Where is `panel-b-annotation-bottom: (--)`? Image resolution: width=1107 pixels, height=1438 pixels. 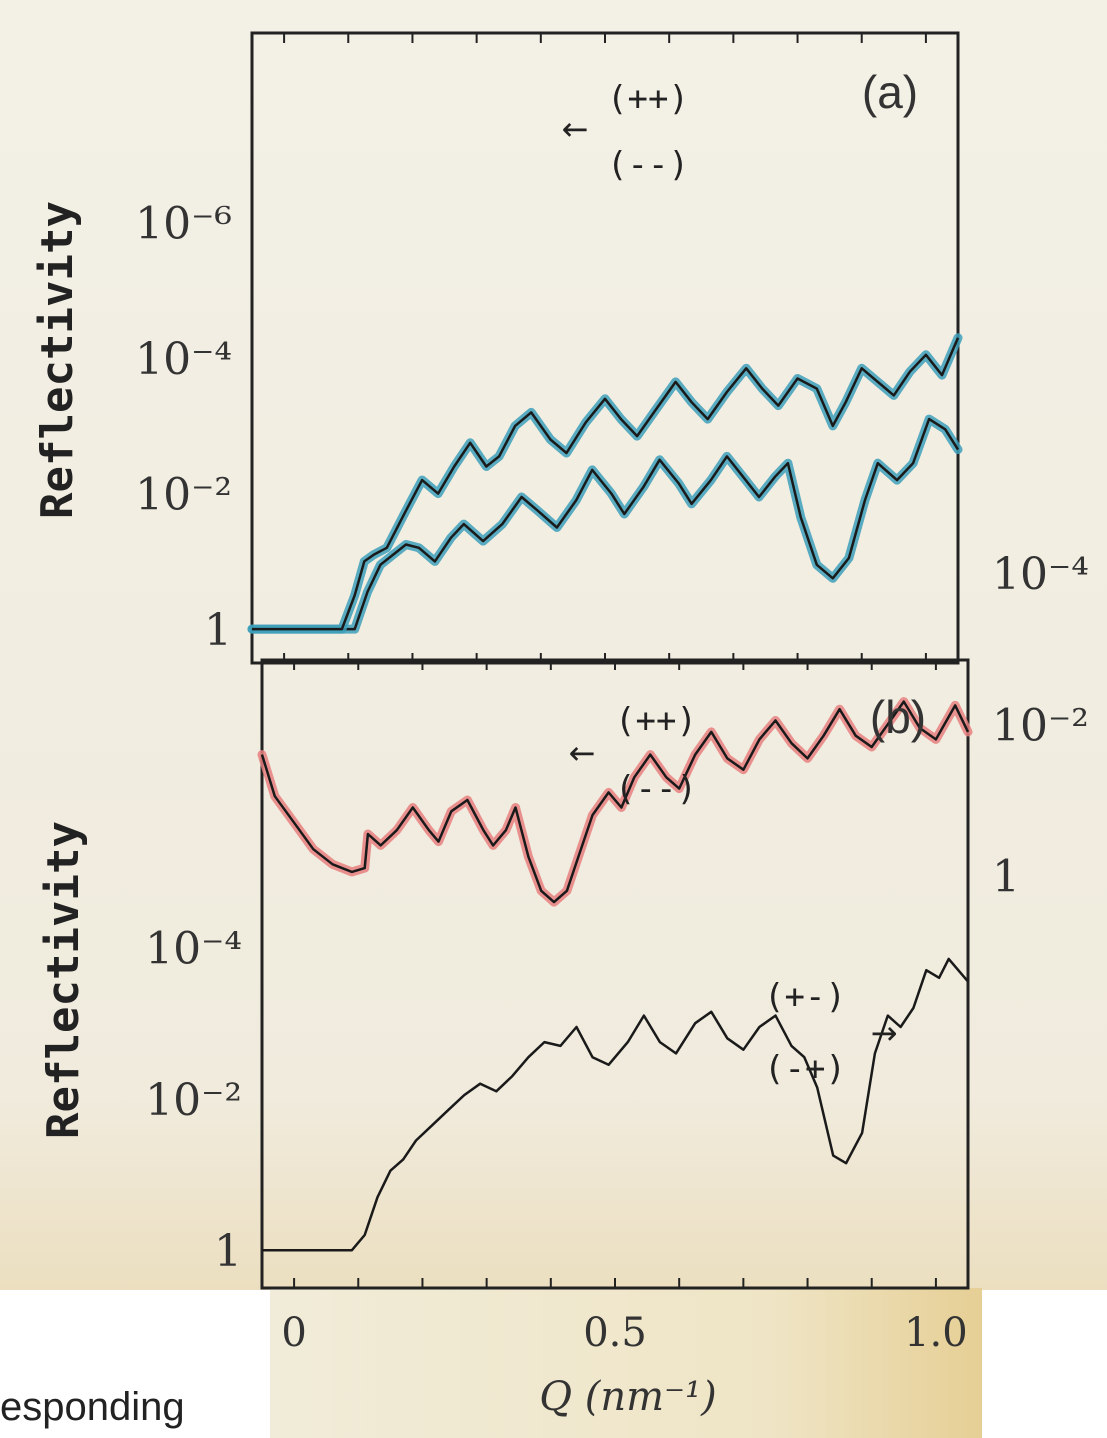
panel-b-annotation-bottom: (--) is located at coordinates (656, 789).